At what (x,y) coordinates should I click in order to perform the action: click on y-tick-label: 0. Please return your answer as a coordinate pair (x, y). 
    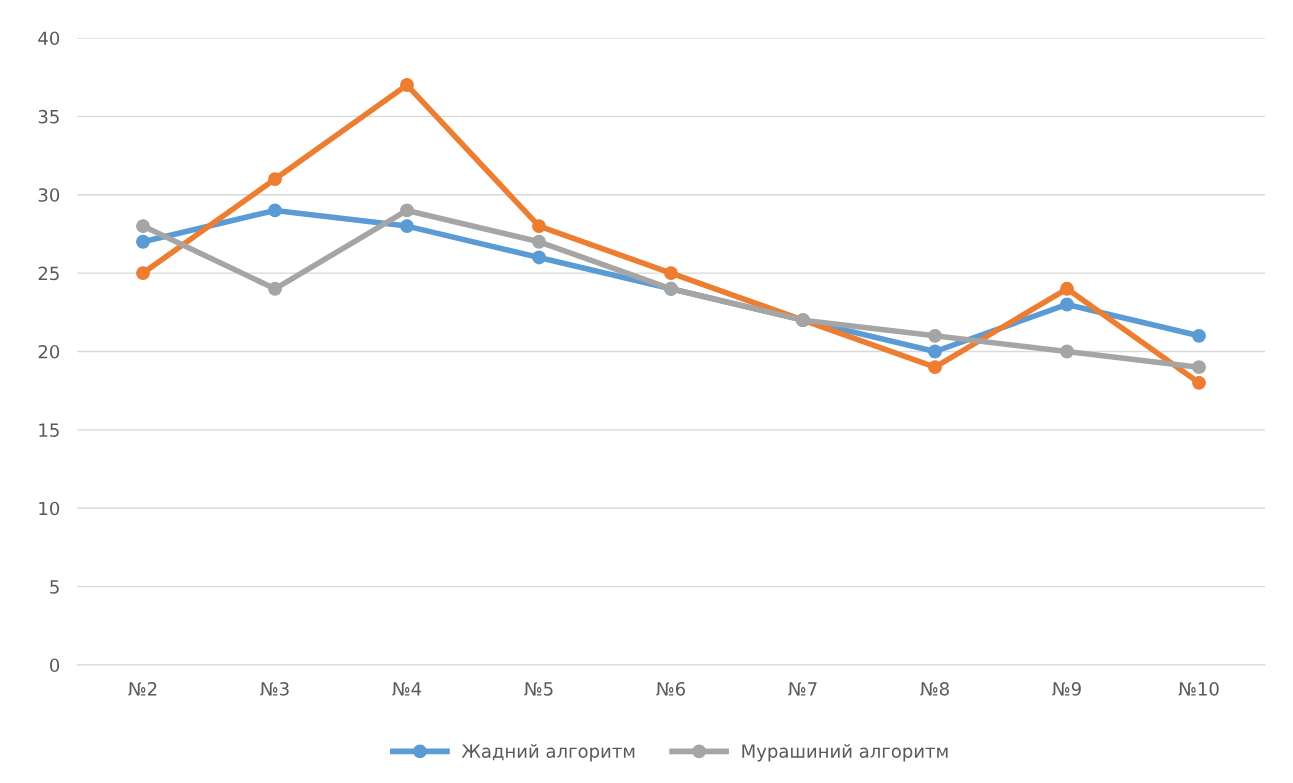
    Looking at the image, I should click on (55, 665).